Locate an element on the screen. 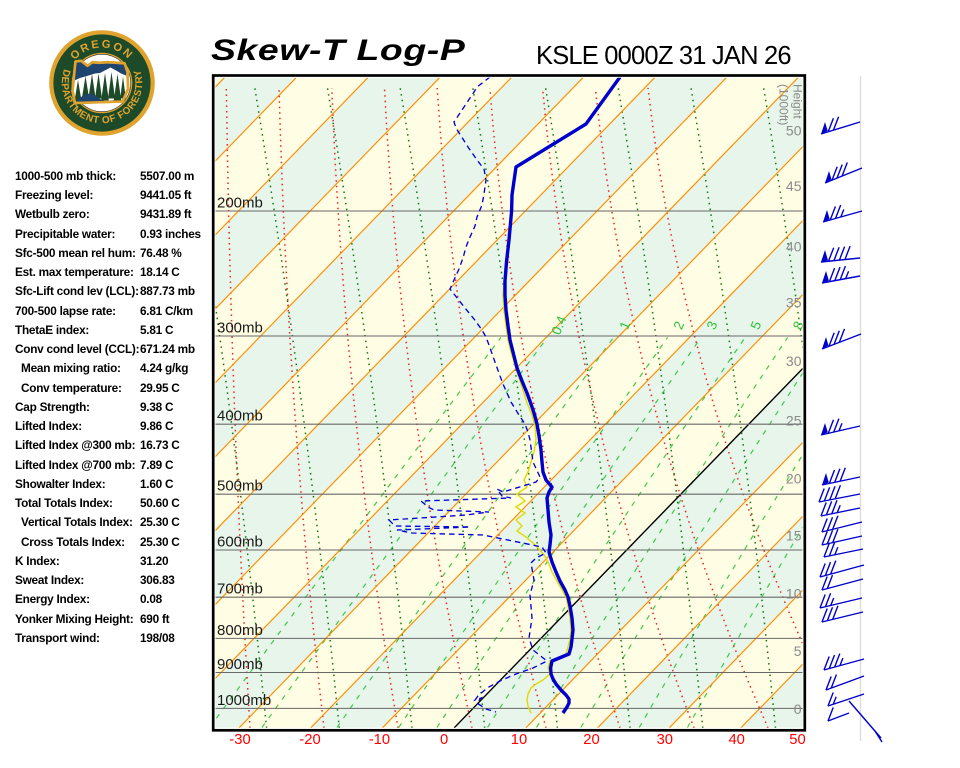  svg-text: -20 is located at coordinates (309, 740).